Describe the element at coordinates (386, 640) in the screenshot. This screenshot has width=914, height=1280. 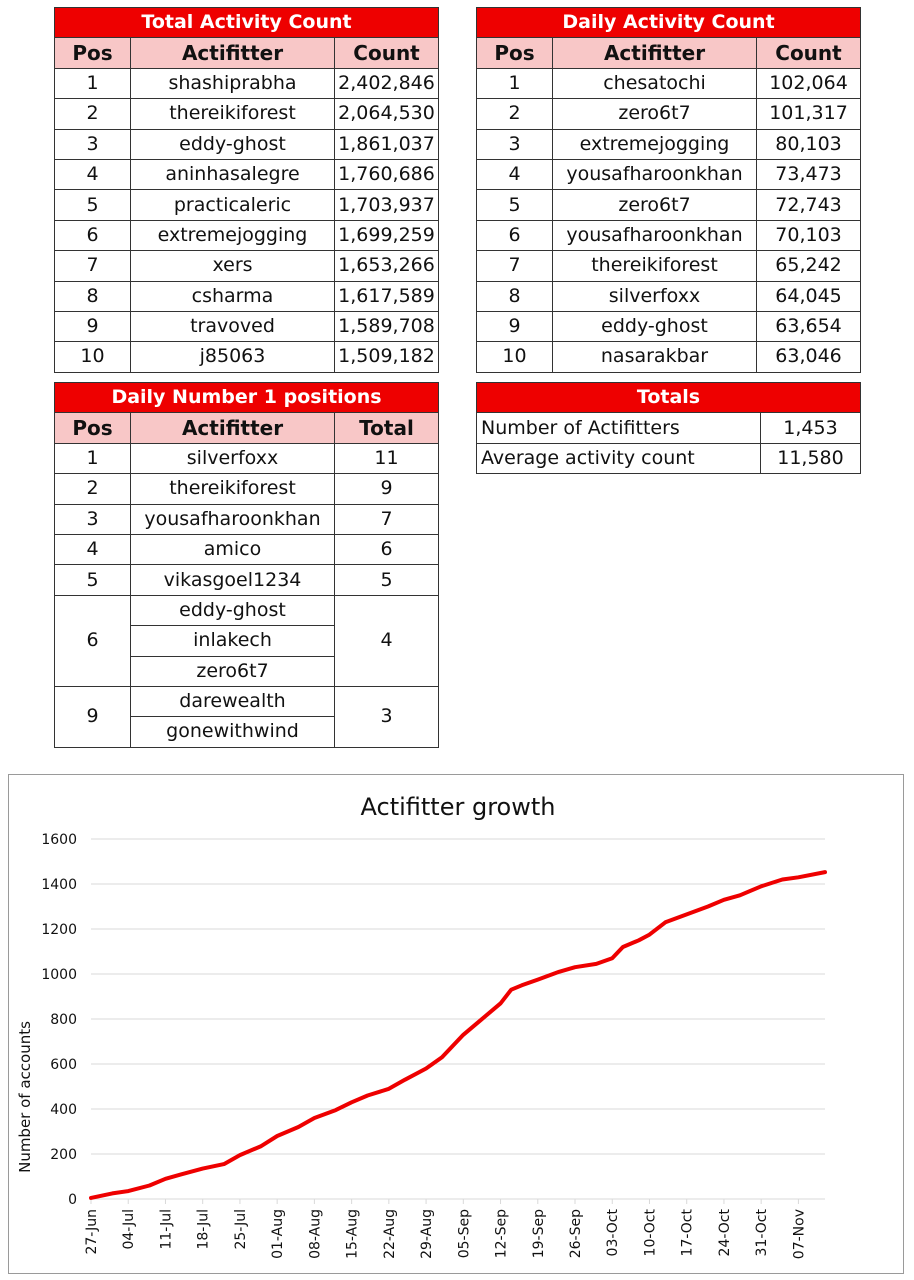
I see `total-cell: 4` at that location.